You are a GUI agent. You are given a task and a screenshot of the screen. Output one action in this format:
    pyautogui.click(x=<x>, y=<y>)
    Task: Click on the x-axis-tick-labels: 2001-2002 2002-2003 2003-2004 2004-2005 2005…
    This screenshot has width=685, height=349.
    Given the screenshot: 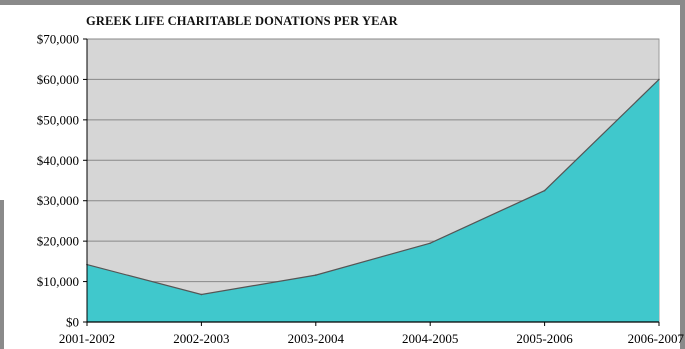 What is the action you would take?
    pyautogui.click(x=372, y=338)
    